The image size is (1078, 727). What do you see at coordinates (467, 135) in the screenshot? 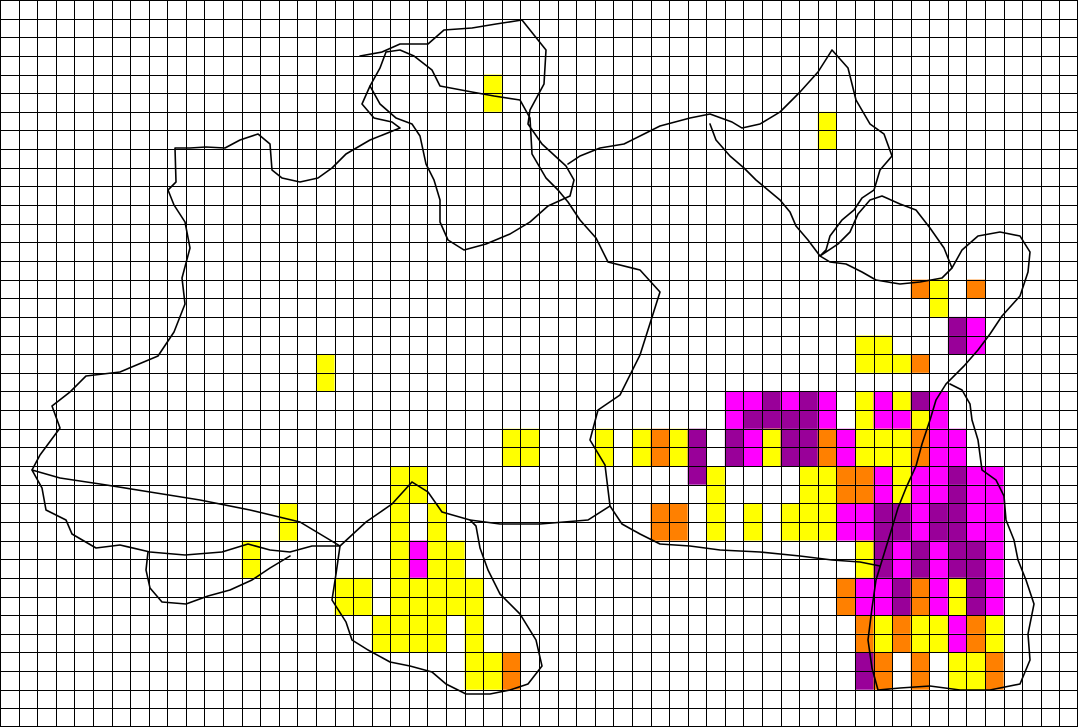
I see `region-north-center-border` at bounding box center [467, 135].